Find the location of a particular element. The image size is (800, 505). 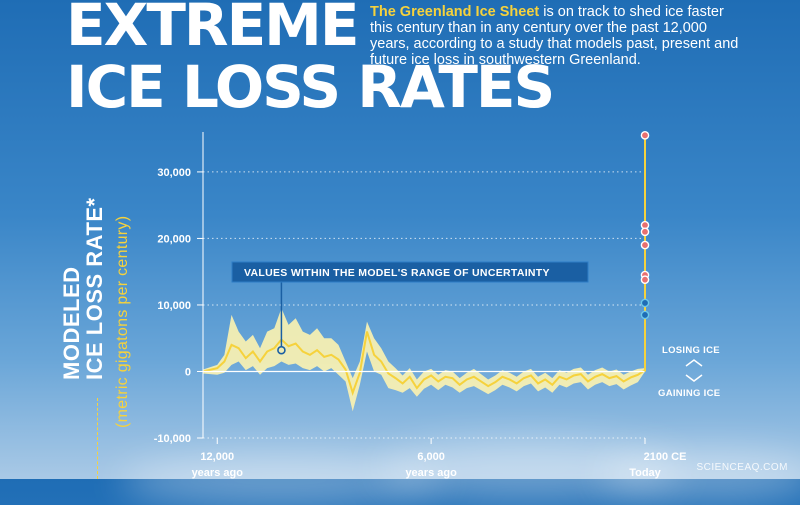

x-tick-label: 6,000 is located at coordinates (431, 457).